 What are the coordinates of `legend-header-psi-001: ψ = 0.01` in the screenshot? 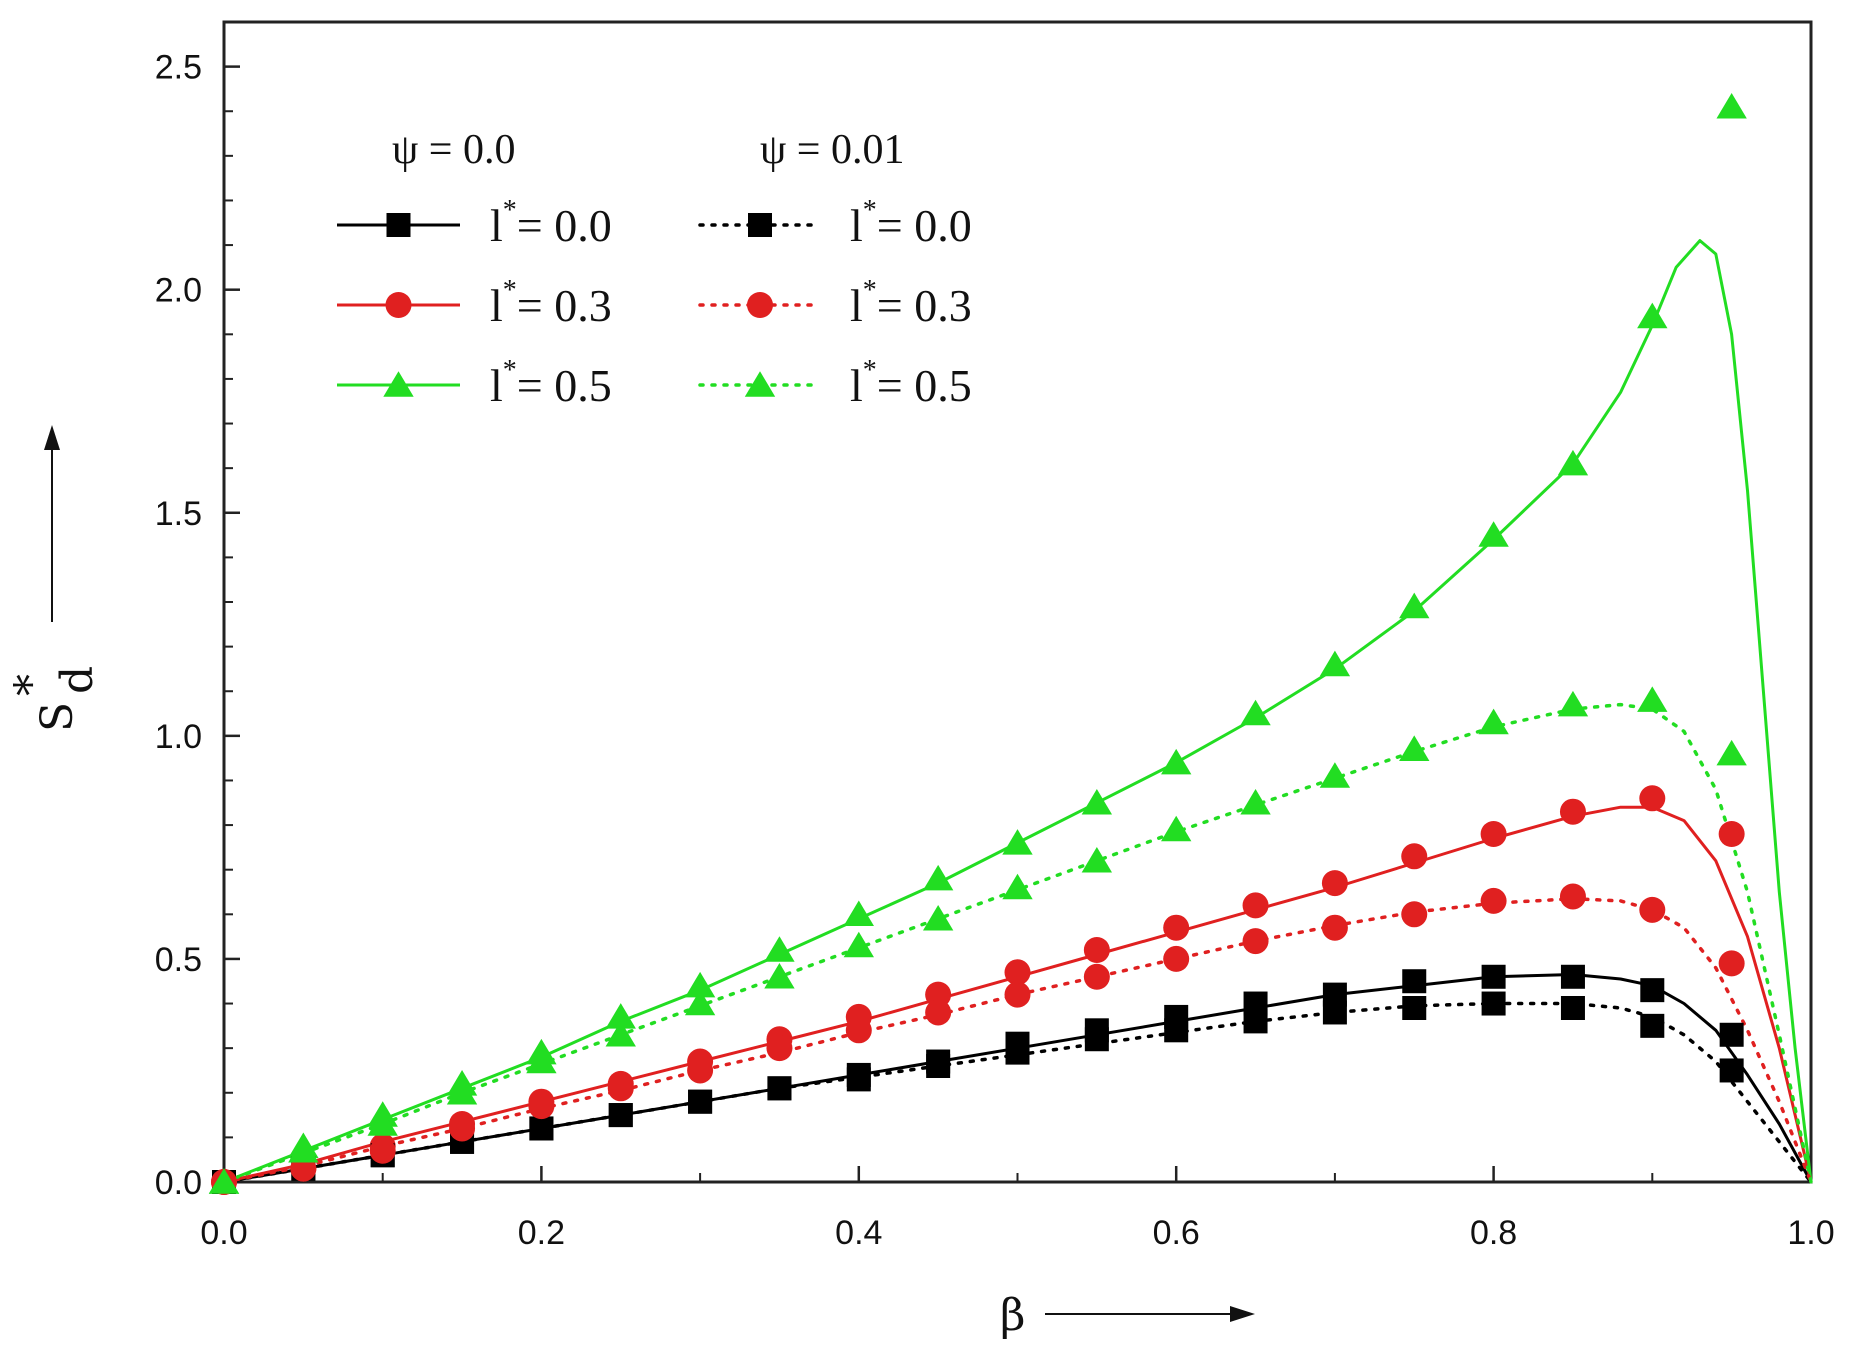 It's located at (832, 150).